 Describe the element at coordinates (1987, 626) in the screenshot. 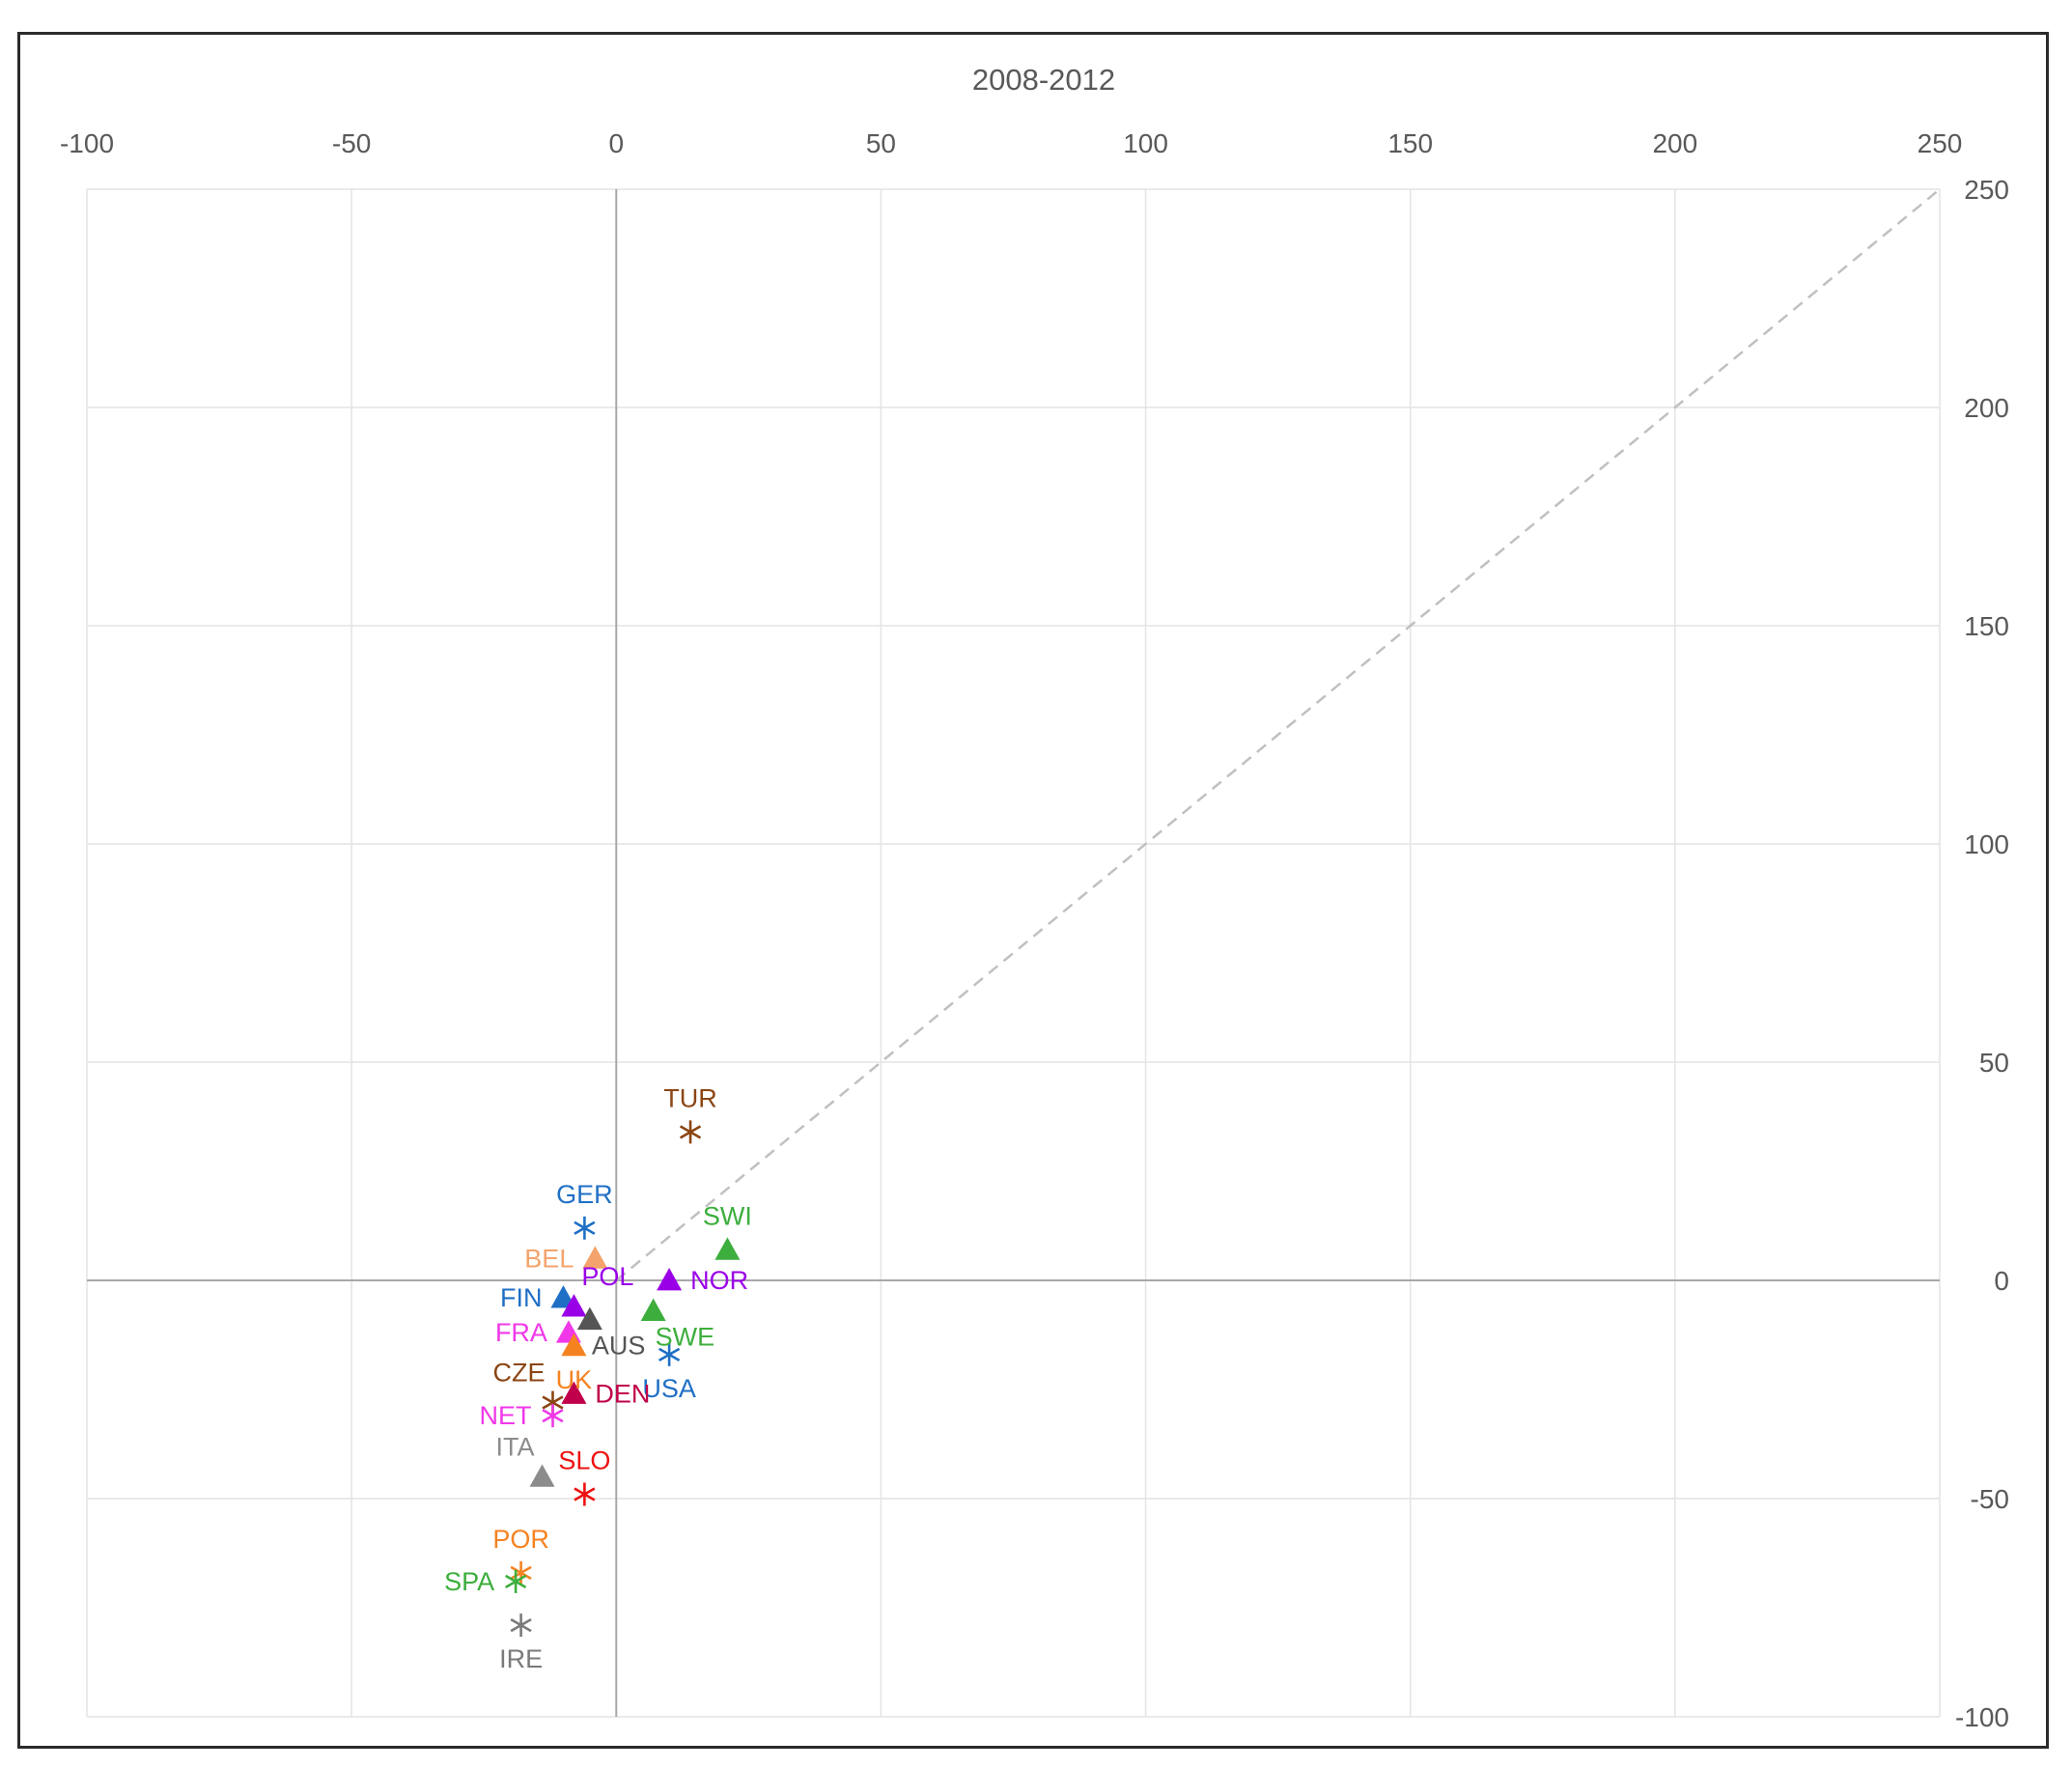

I see `y-tick-label: 150` at that location.